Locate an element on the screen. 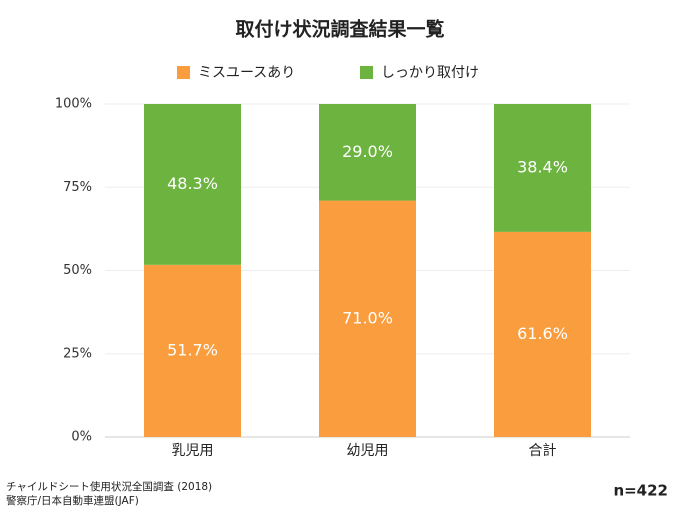  y-tick-label: 0% is located at coordinates (81, 437).